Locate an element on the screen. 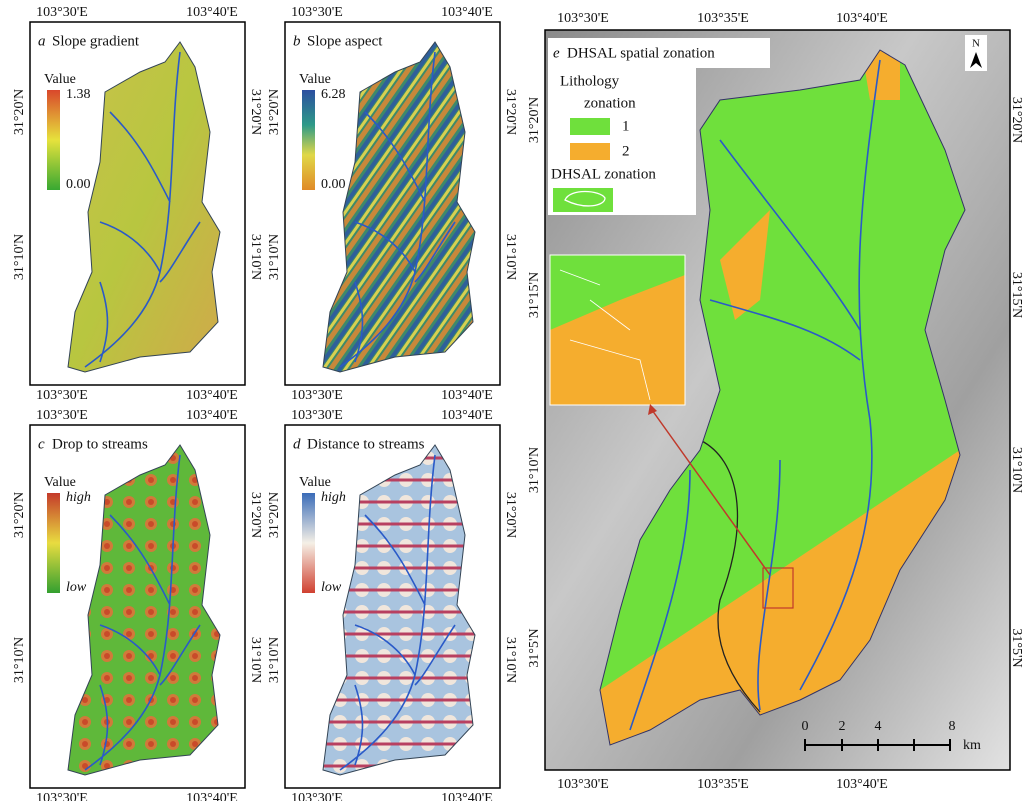 The image size is (1024, 801). panel-title: DHSAL spatial zonation is located at coordinates (641, 53).